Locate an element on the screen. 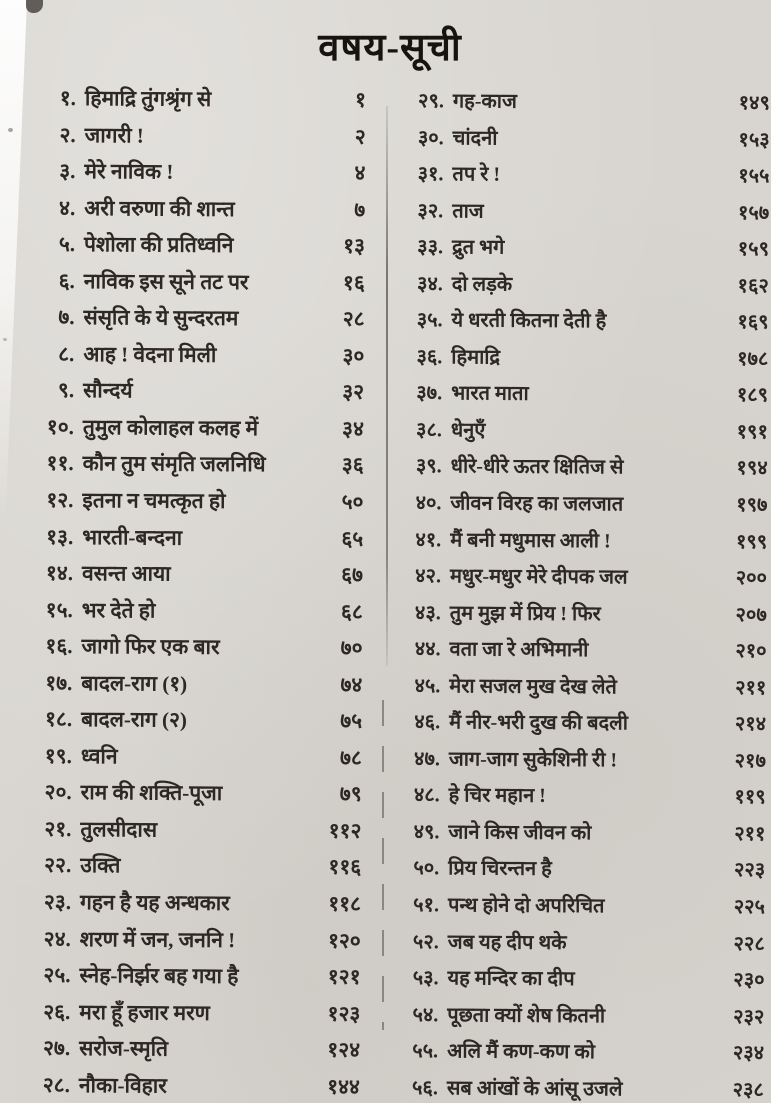 The height and width of the screenshot is (1112, 780). entry-title: तुमुल कोलाहल कलह में is located at coordinates (170, 428).